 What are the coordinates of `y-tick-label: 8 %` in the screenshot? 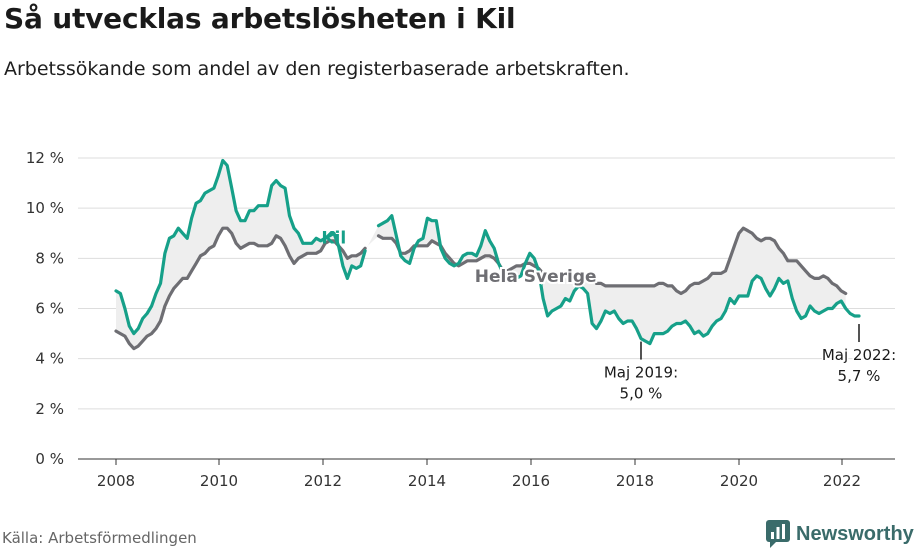 It's located at (49, 258).